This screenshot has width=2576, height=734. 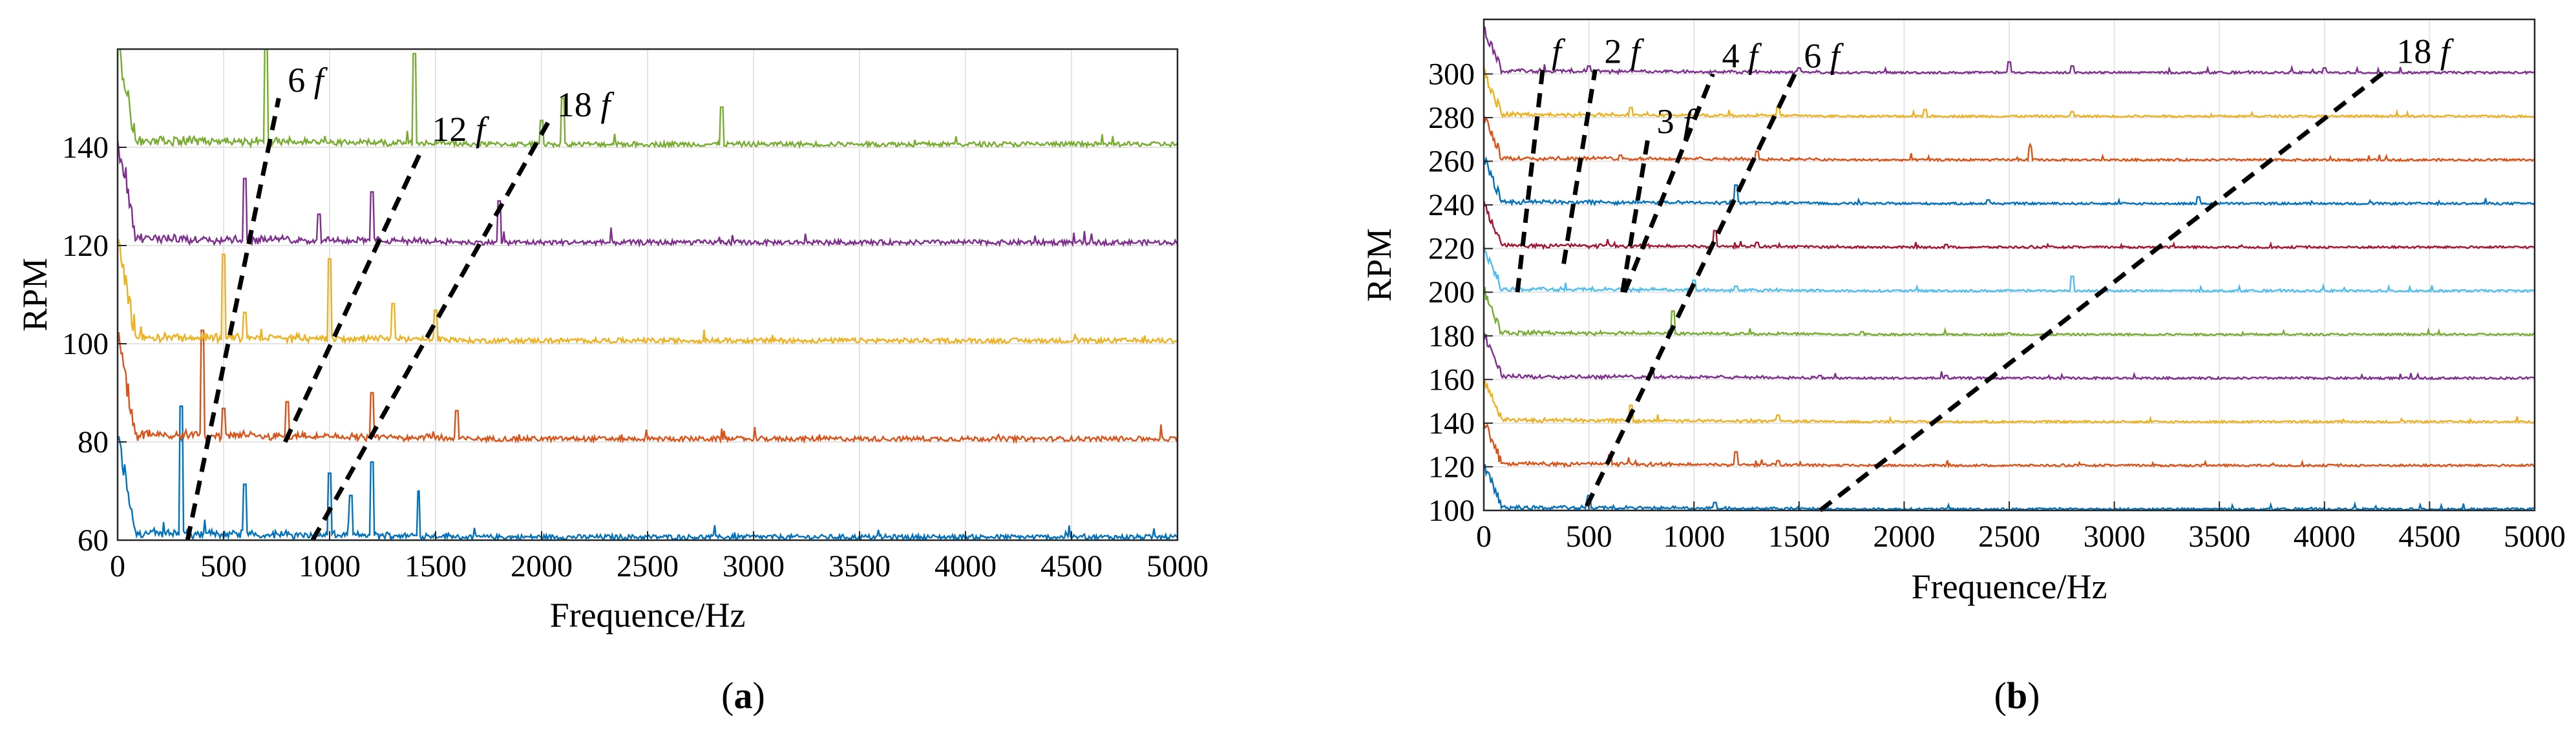 I want to click on y-tick-label: 300, so click(x=1451, y=74).